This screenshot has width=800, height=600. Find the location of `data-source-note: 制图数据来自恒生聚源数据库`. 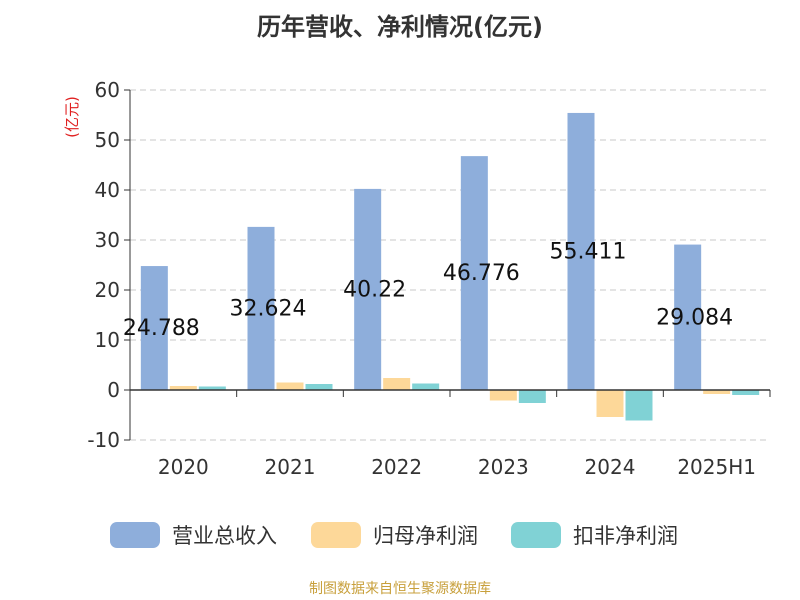

data-source-note: 制图数据来自恒生聚源数据库 is located at coordinates (400, 589).